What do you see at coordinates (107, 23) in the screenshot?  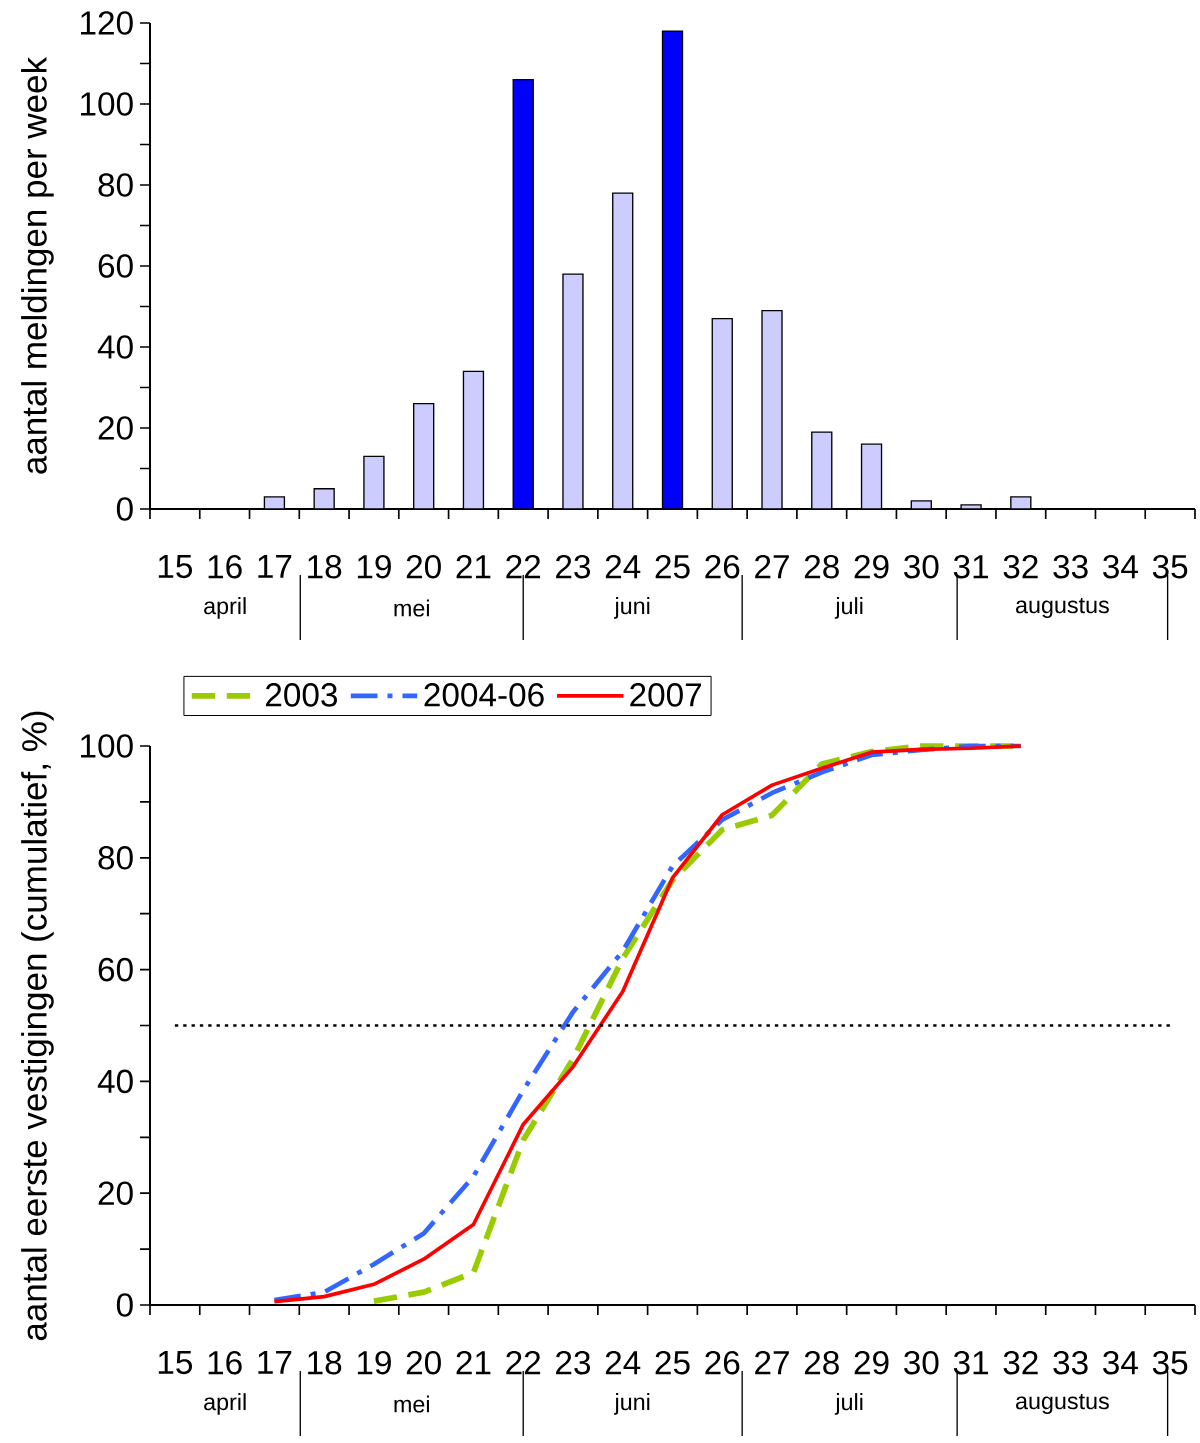 I see `y-tick-label: 120` at bounding box center [107, 23].